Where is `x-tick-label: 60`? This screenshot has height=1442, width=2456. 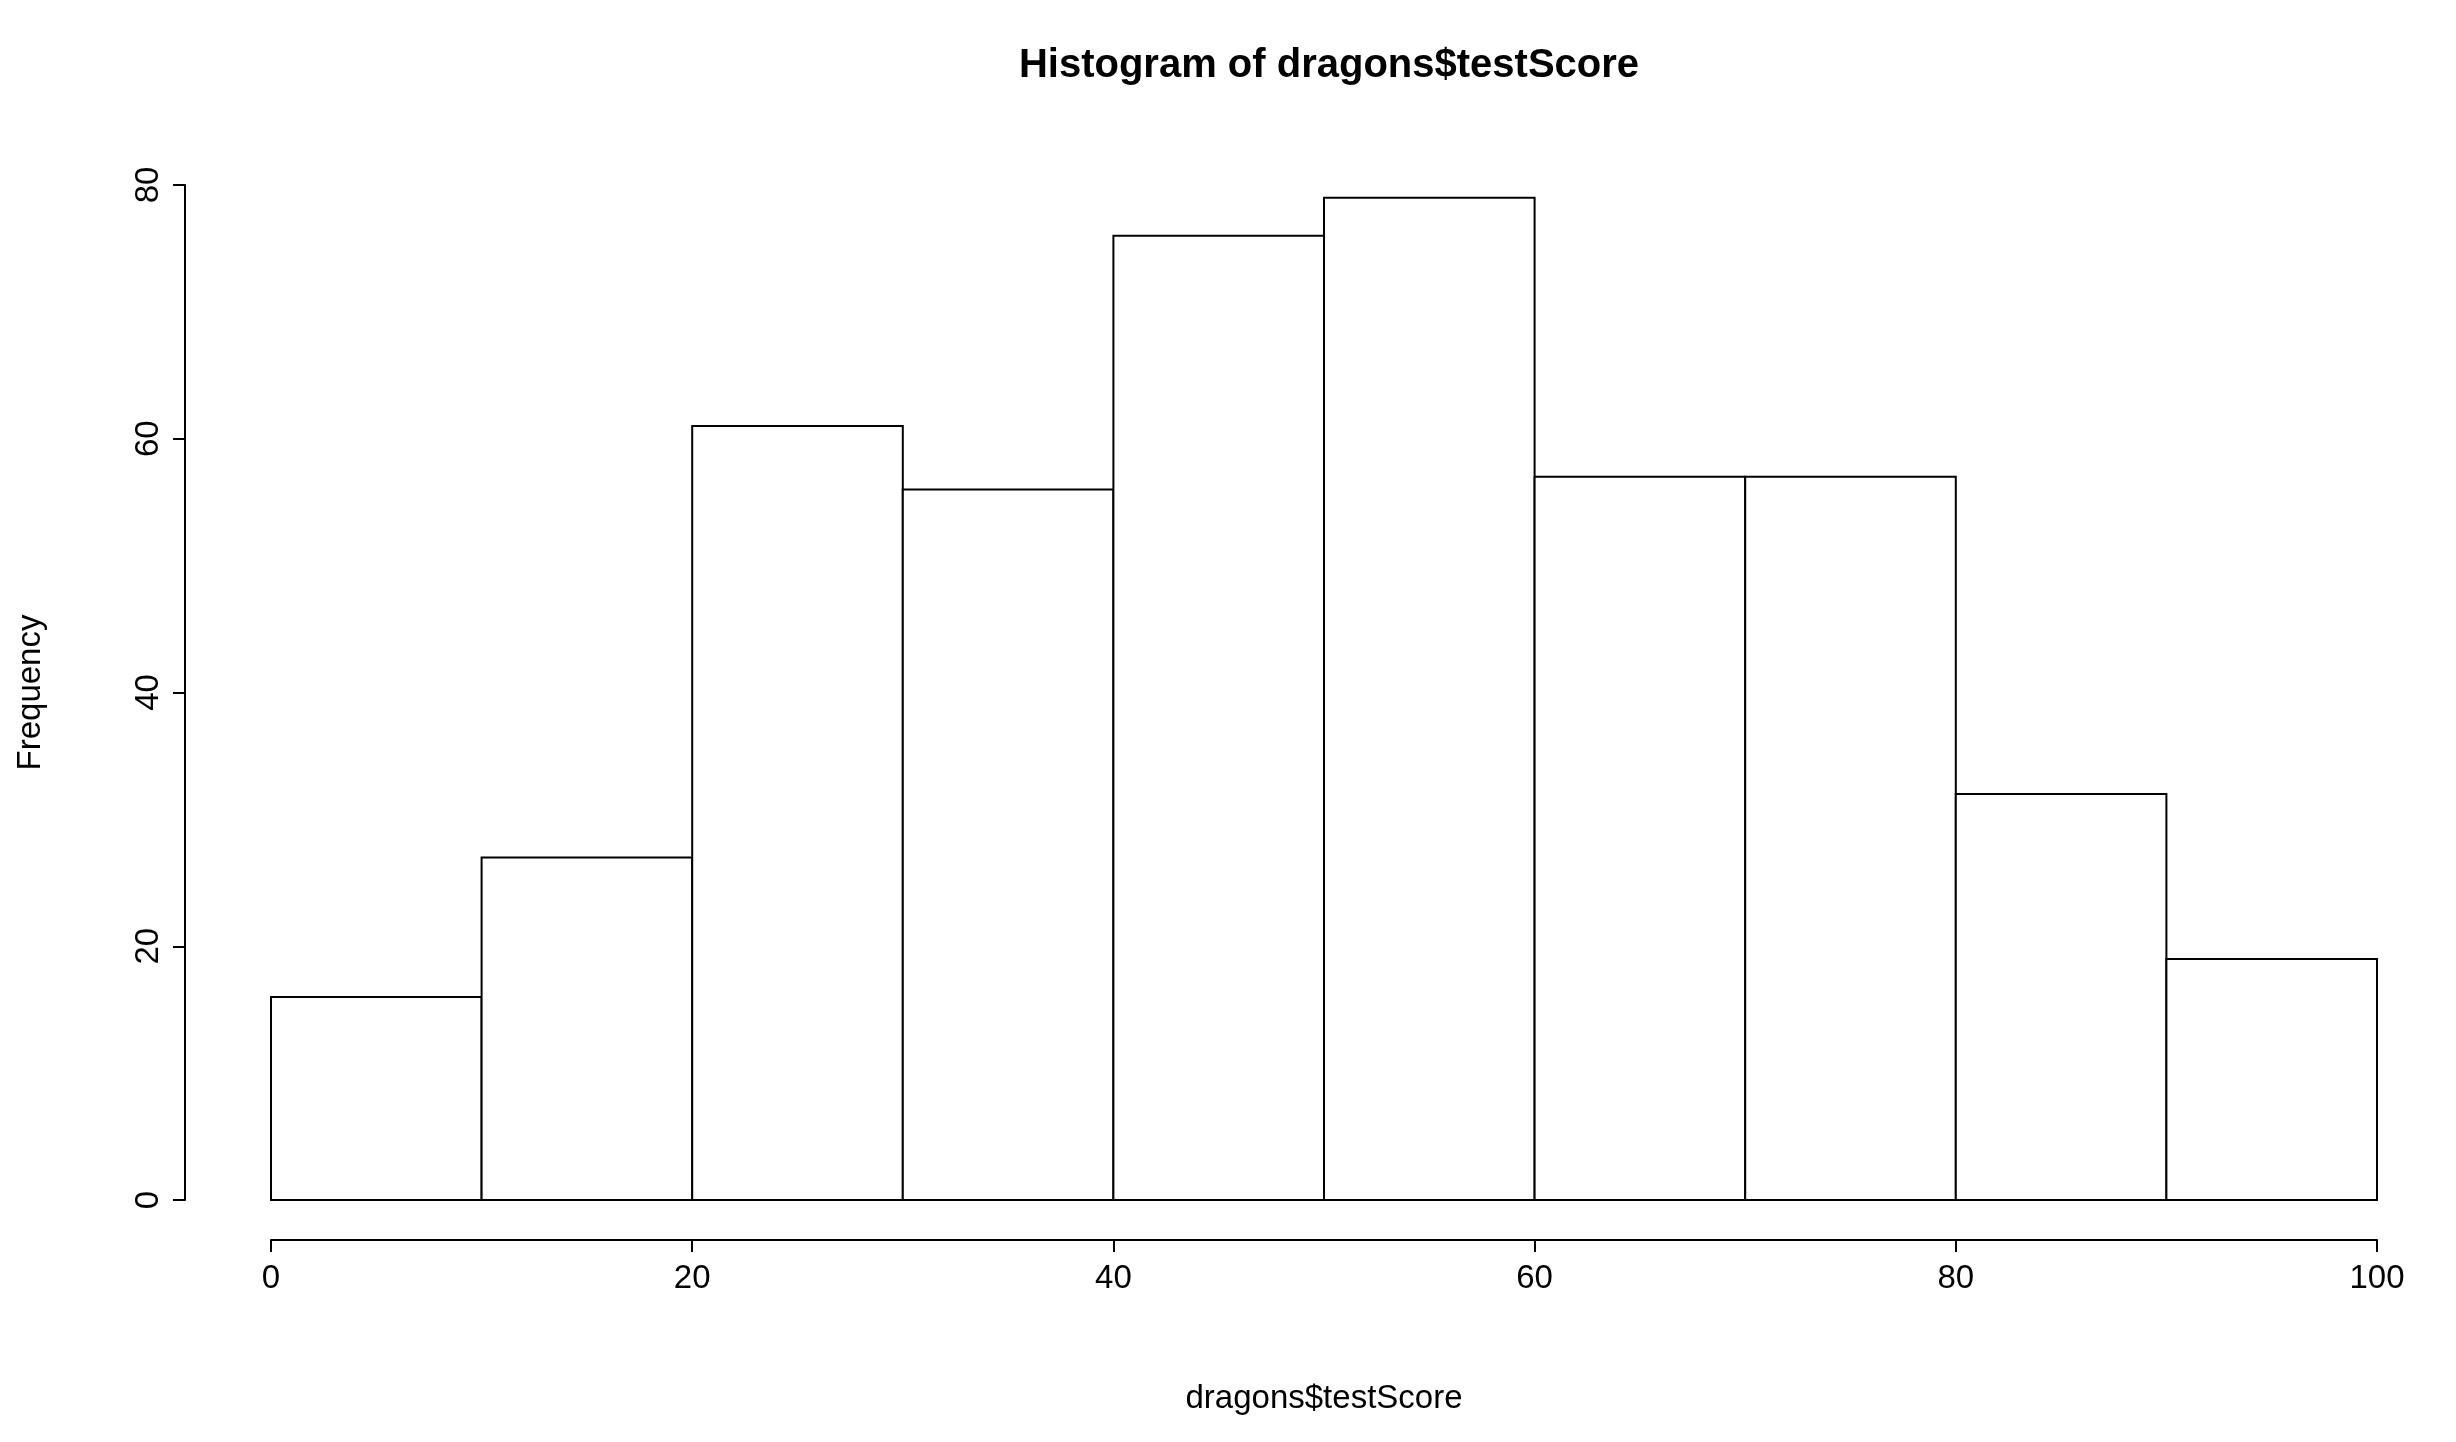
x-tick-label: 60 is located at coordinates (1534, 1276).